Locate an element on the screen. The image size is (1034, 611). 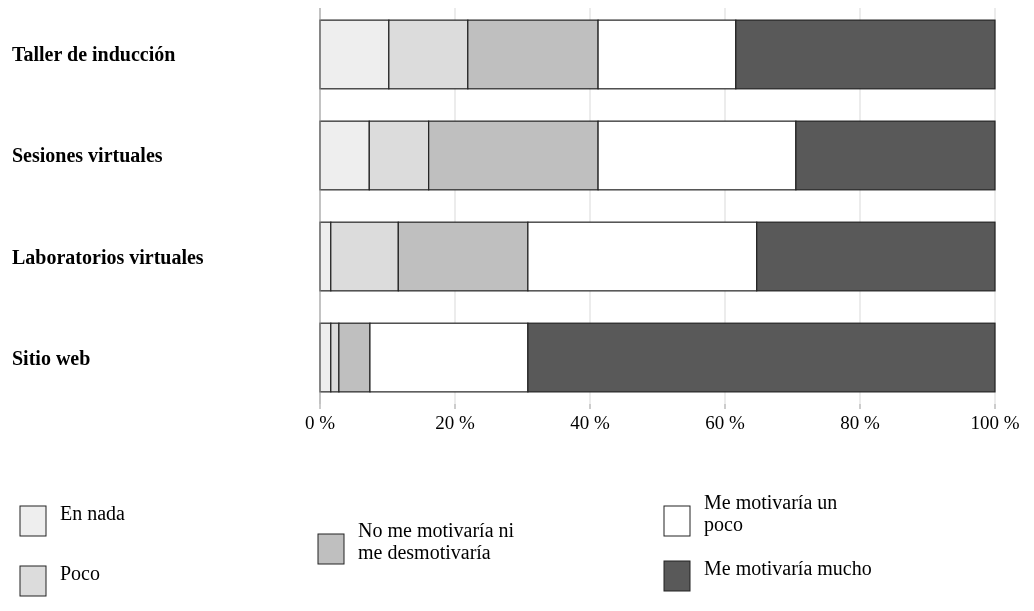
x-tick-label: 0 % is located at coordinates (320, 422).